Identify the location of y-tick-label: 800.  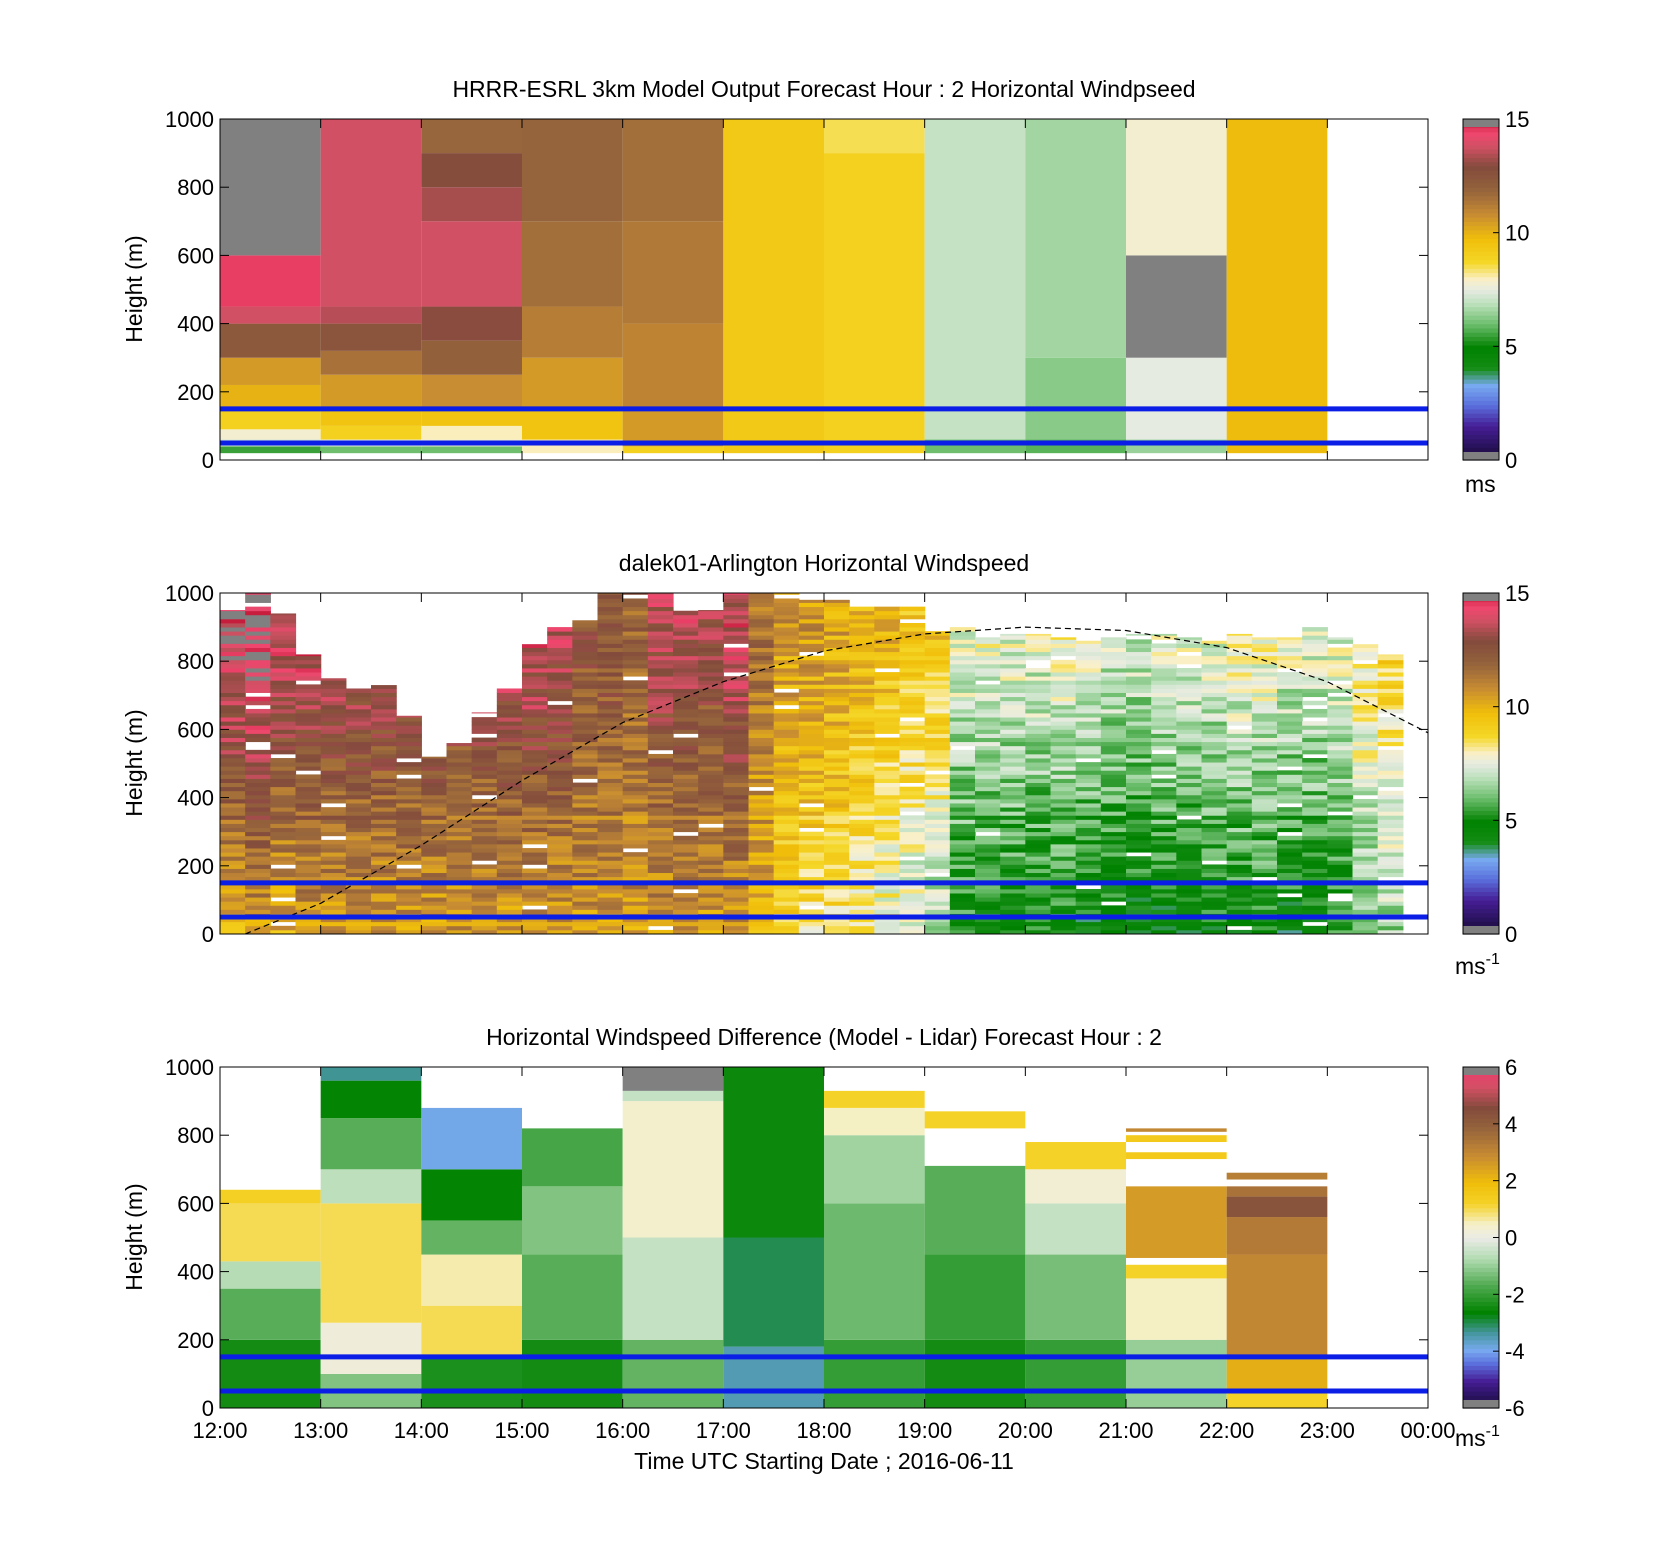
(195, 187).